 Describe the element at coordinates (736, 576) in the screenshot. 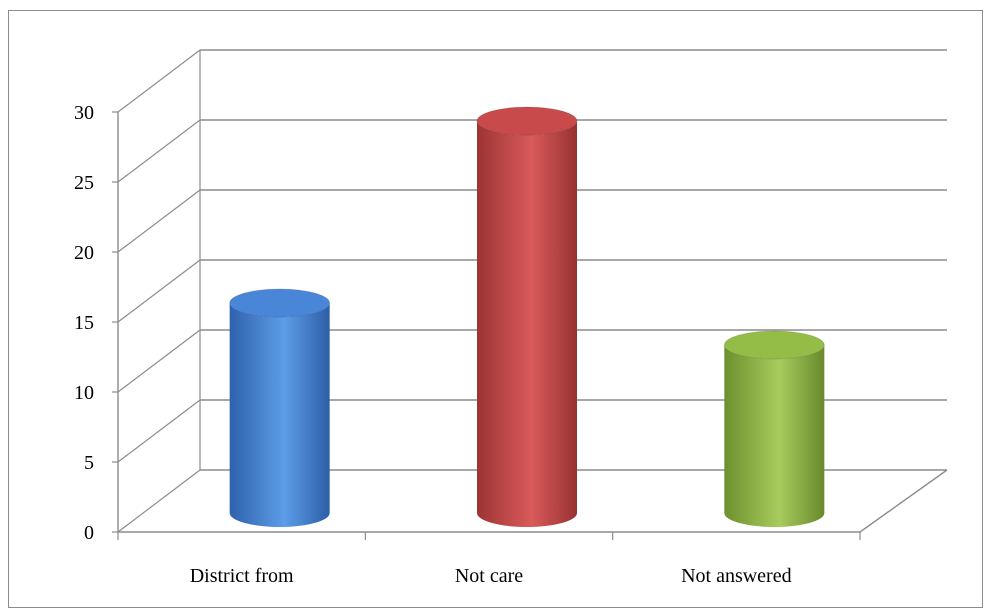

I see `x-tick-label-2: Not answered` at that location.